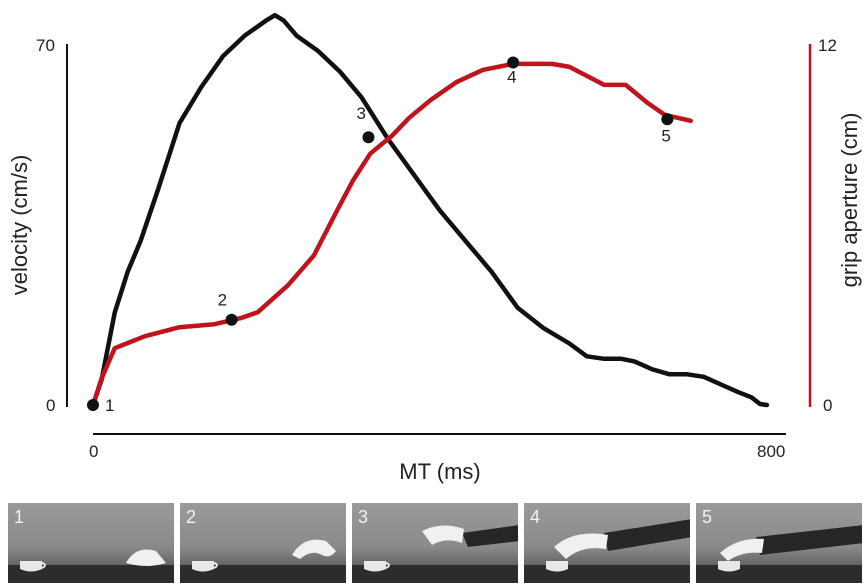 The height and width of the screenshot is (586, 868). I want to click on frame-5-scene, so click(779, 554).